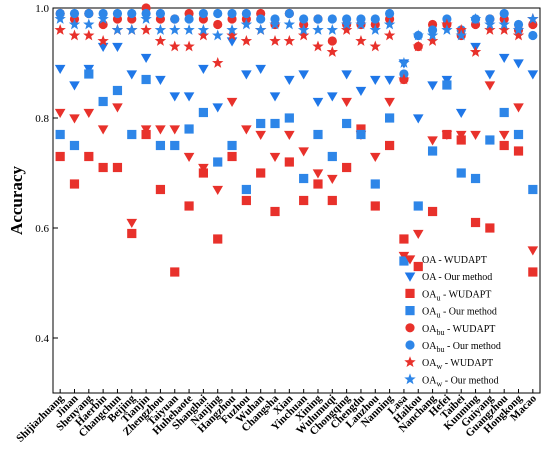 The height and width of the screenshot is (464, 550). What do you see at coordinates (460, 381) in the screenshot?
I see `legend-label: OAw - Our method` at bounding box center [460, 381].